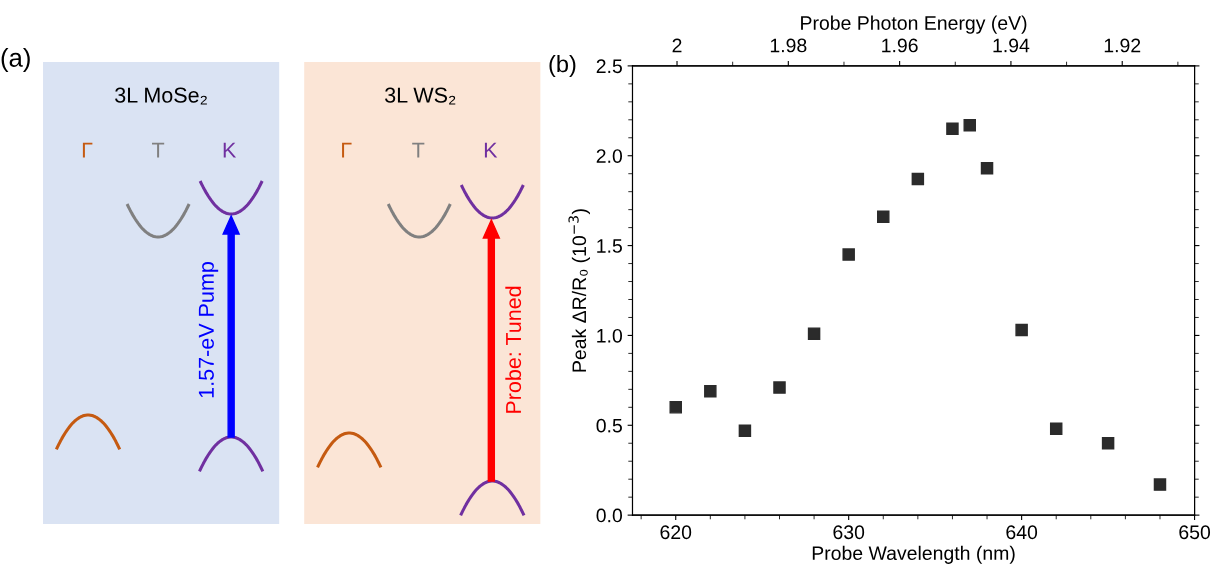 This screenshot has width=1214, height=573. Describe the element at coordinates (914, 24) in the screenshot. I see `x2-axis-title: Probe Photon Energy (eV)` at that location.